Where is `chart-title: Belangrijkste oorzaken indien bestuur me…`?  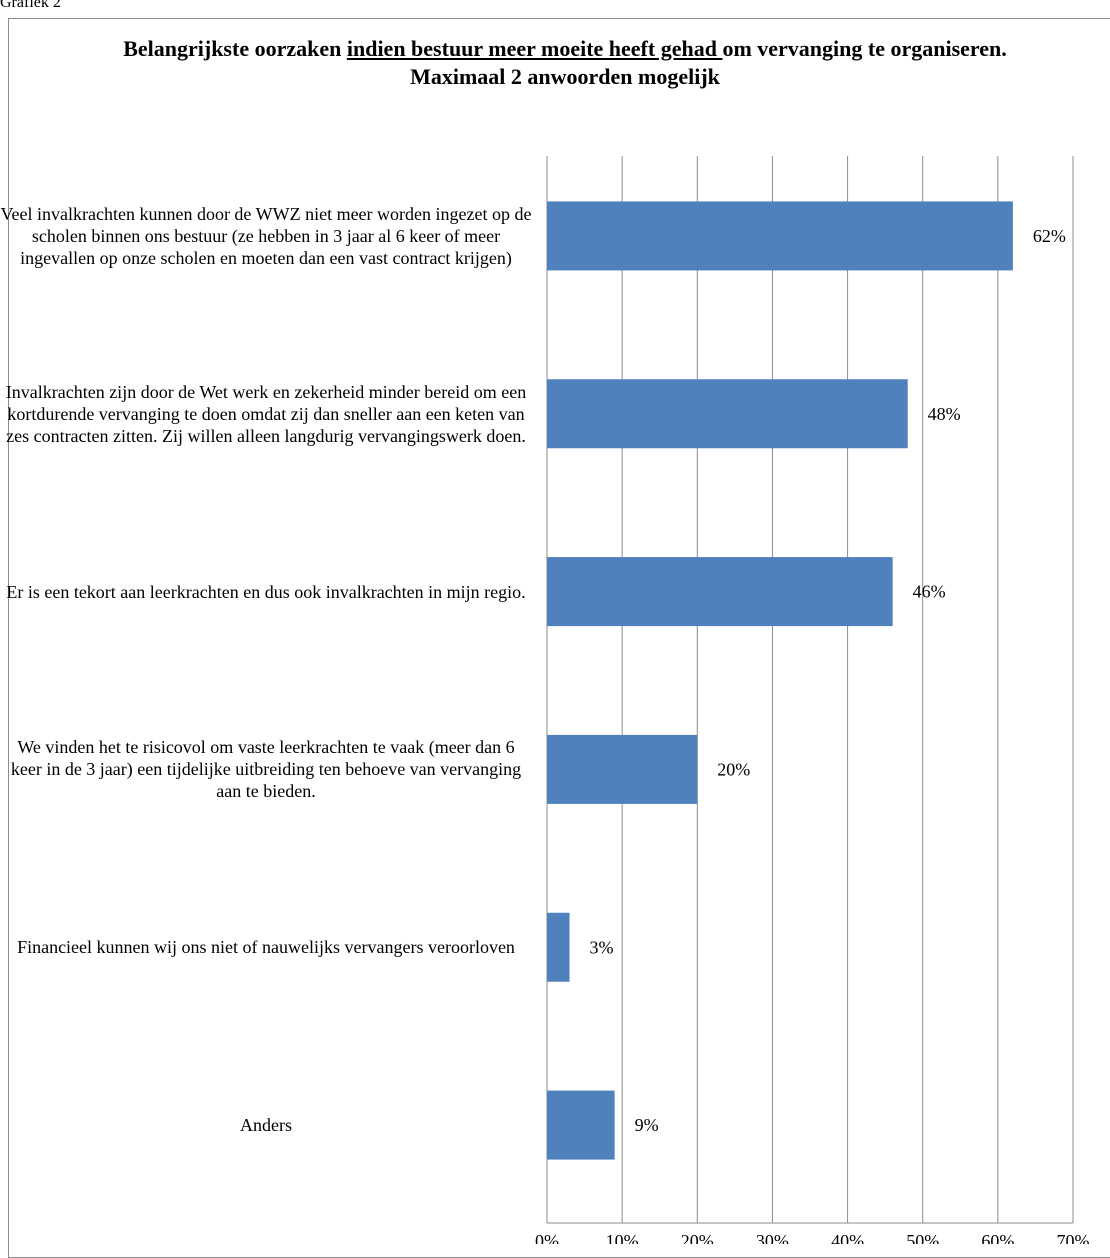 chart-title: Belangrijkste oorzaken indien bestuur me… is located at coordinates (565, 63).